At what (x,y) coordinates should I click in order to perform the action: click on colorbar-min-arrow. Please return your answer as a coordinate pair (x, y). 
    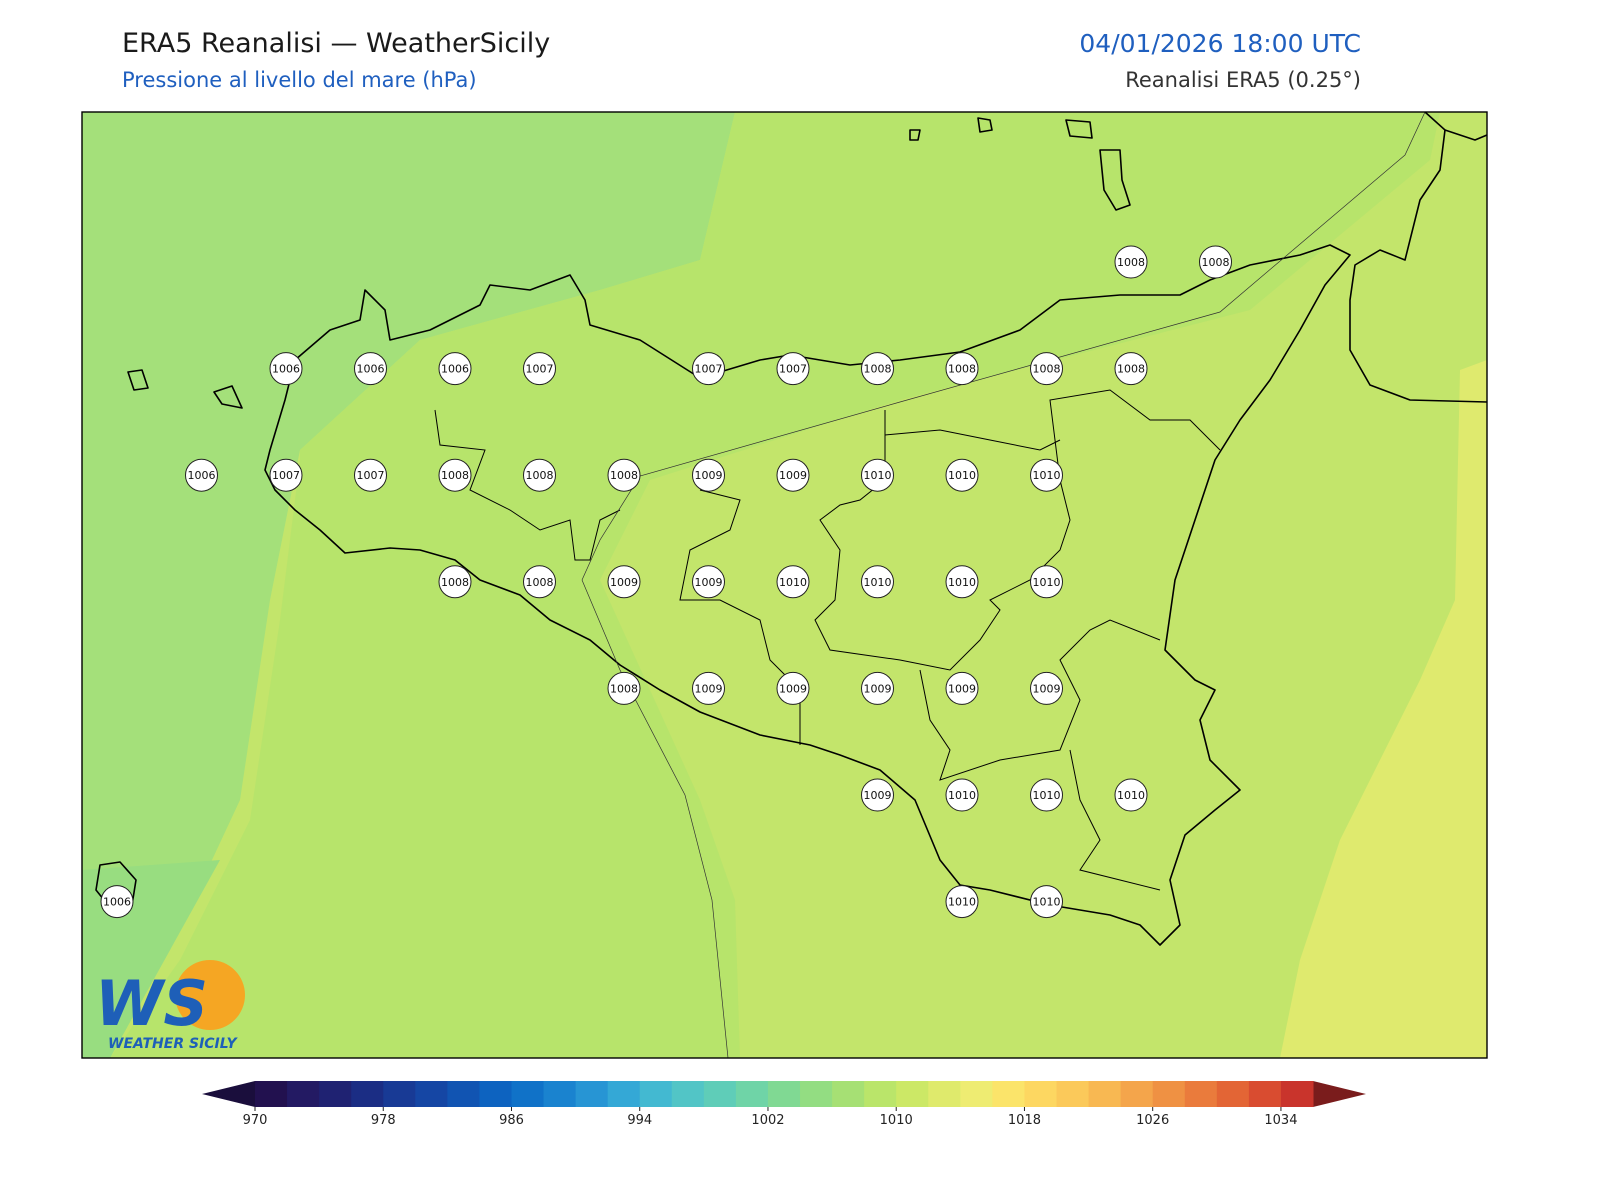
    Looking at the image, I should click on (228, 1094).